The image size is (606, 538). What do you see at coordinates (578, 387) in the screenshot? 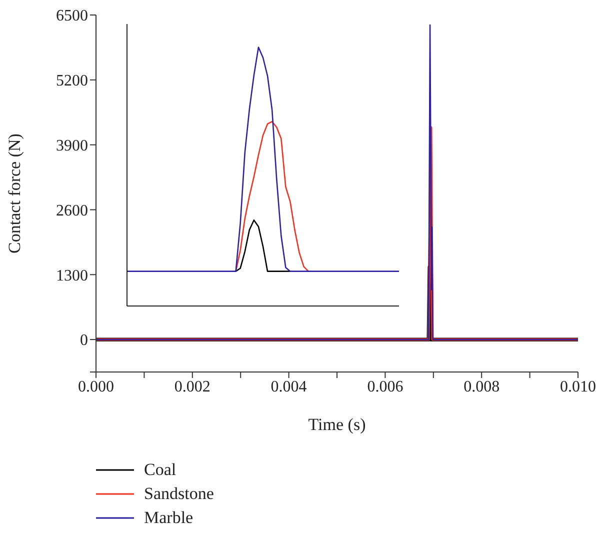
I see `x-tick-label: 0.010` at bounding box center [578, 387].